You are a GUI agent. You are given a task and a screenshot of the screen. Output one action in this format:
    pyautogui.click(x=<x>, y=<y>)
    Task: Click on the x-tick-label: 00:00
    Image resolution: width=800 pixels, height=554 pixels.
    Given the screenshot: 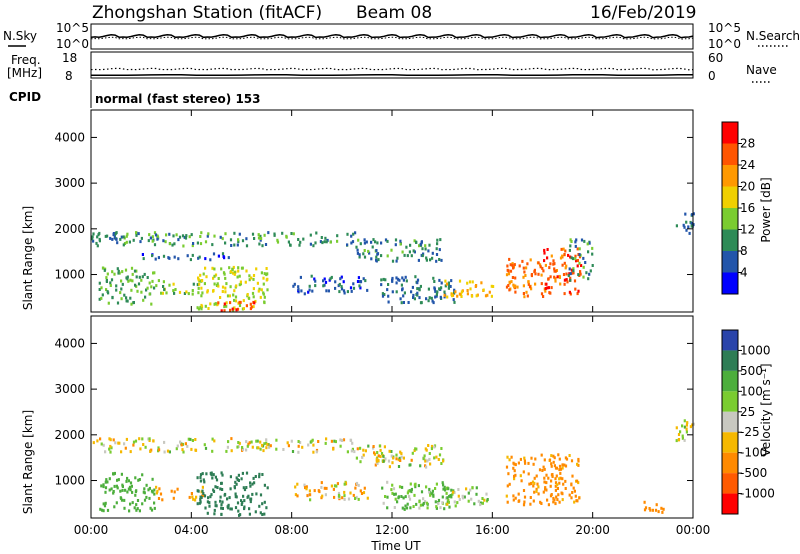 What is the action you would take?
    pyautogui.click(x=91, y=530)
    